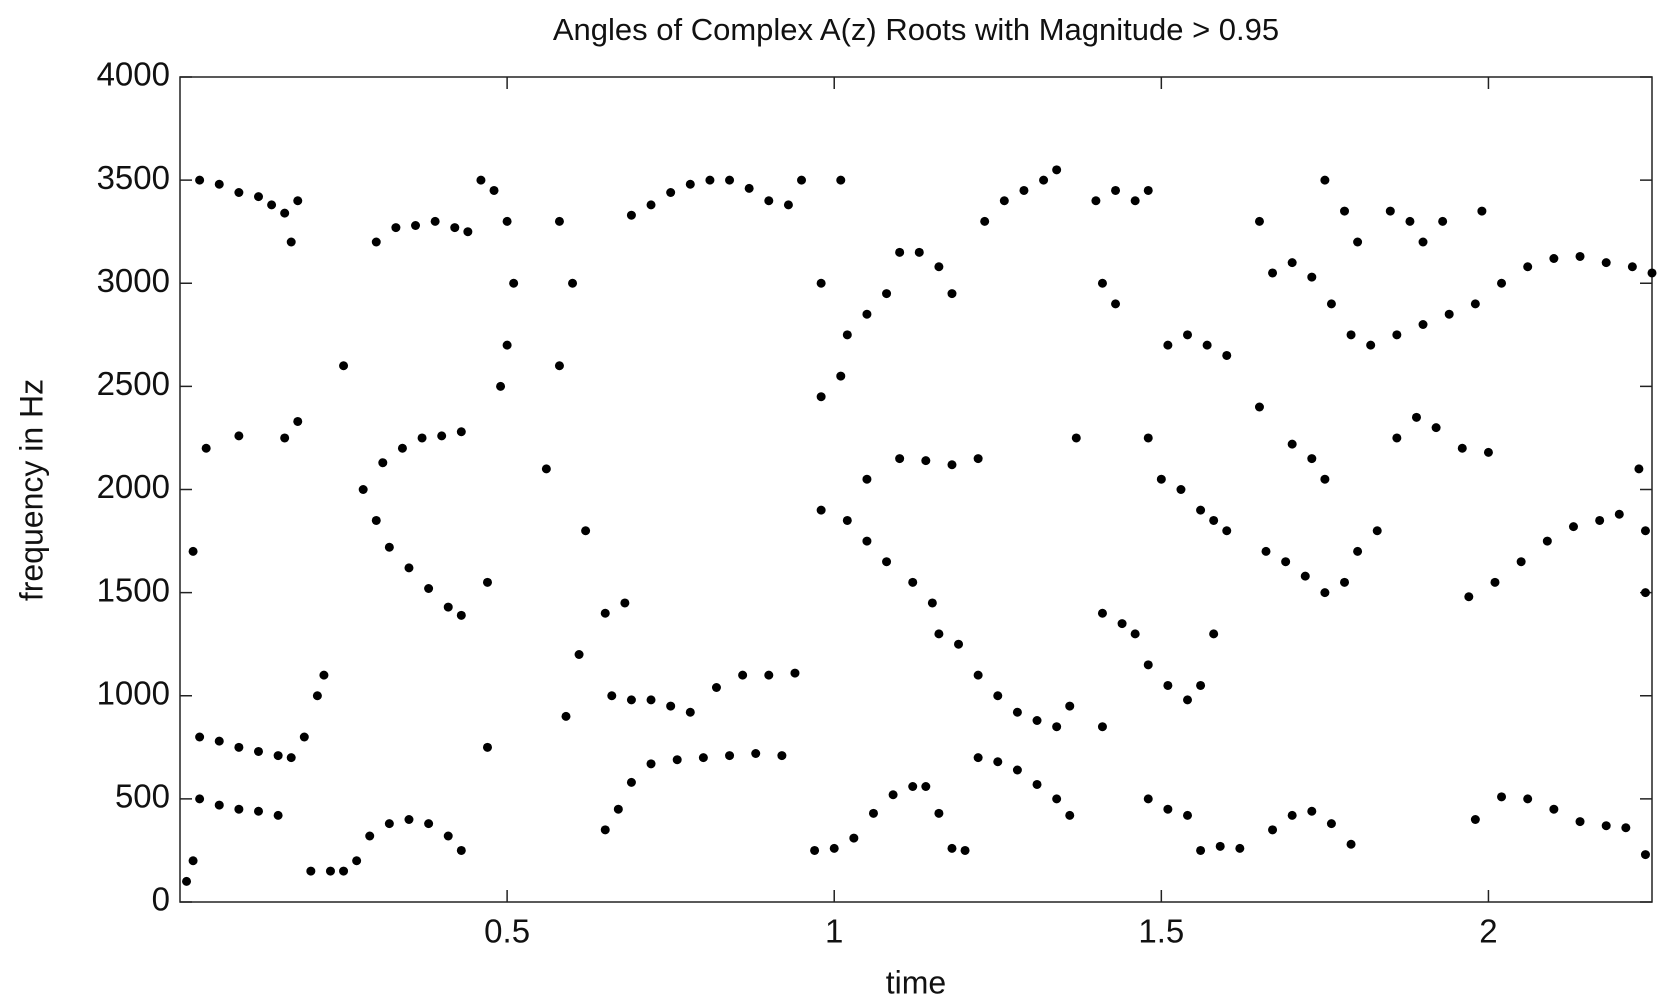 This screenshot has height=1004, width=1661. I want to click on y-tick-label: 500, so click(142, 796).